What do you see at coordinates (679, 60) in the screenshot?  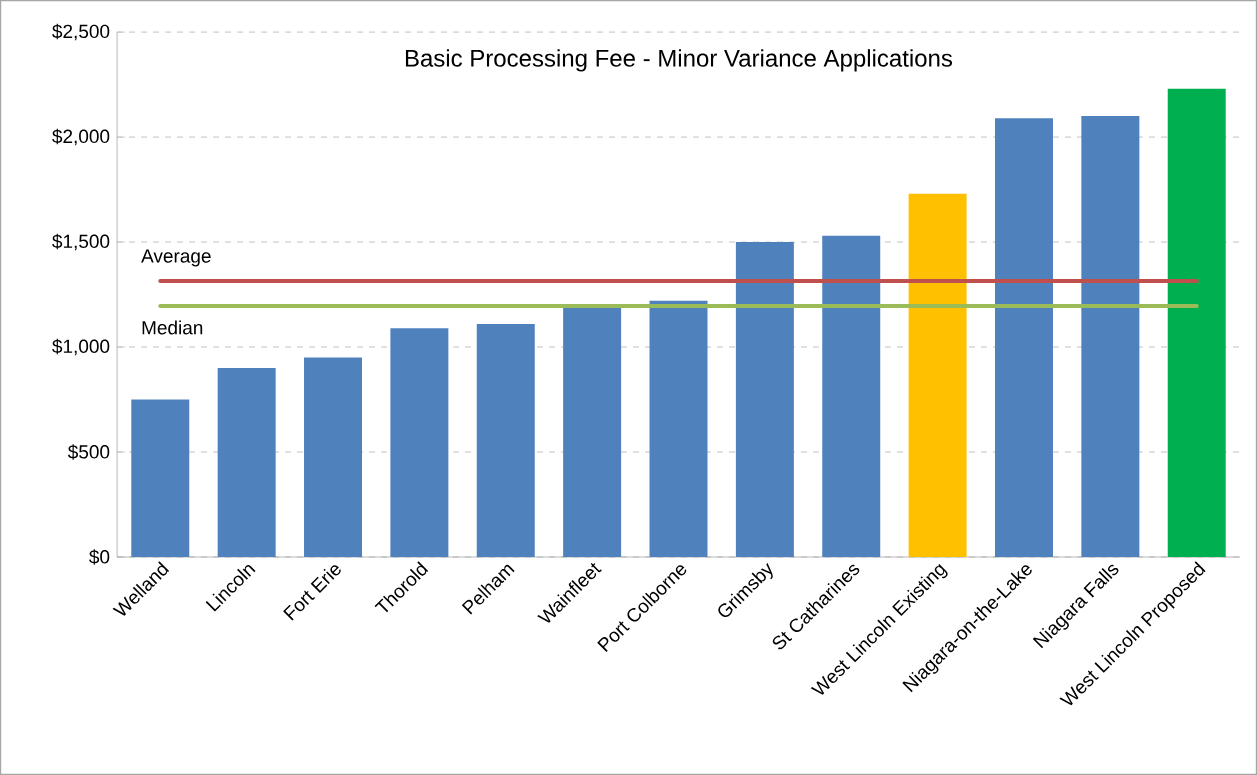 I see `text: Basic Processing Fee - Minor Variance Applications` at bounding box center [679, 60].